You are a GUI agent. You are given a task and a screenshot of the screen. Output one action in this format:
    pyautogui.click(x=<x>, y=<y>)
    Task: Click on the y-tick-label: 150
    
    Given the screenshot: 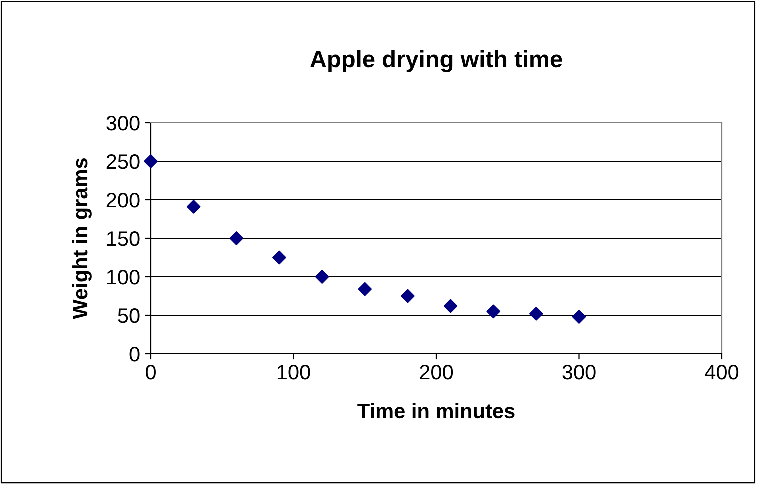 What is the action you would take?
    pyautogui.click(x=123, y=239)
    